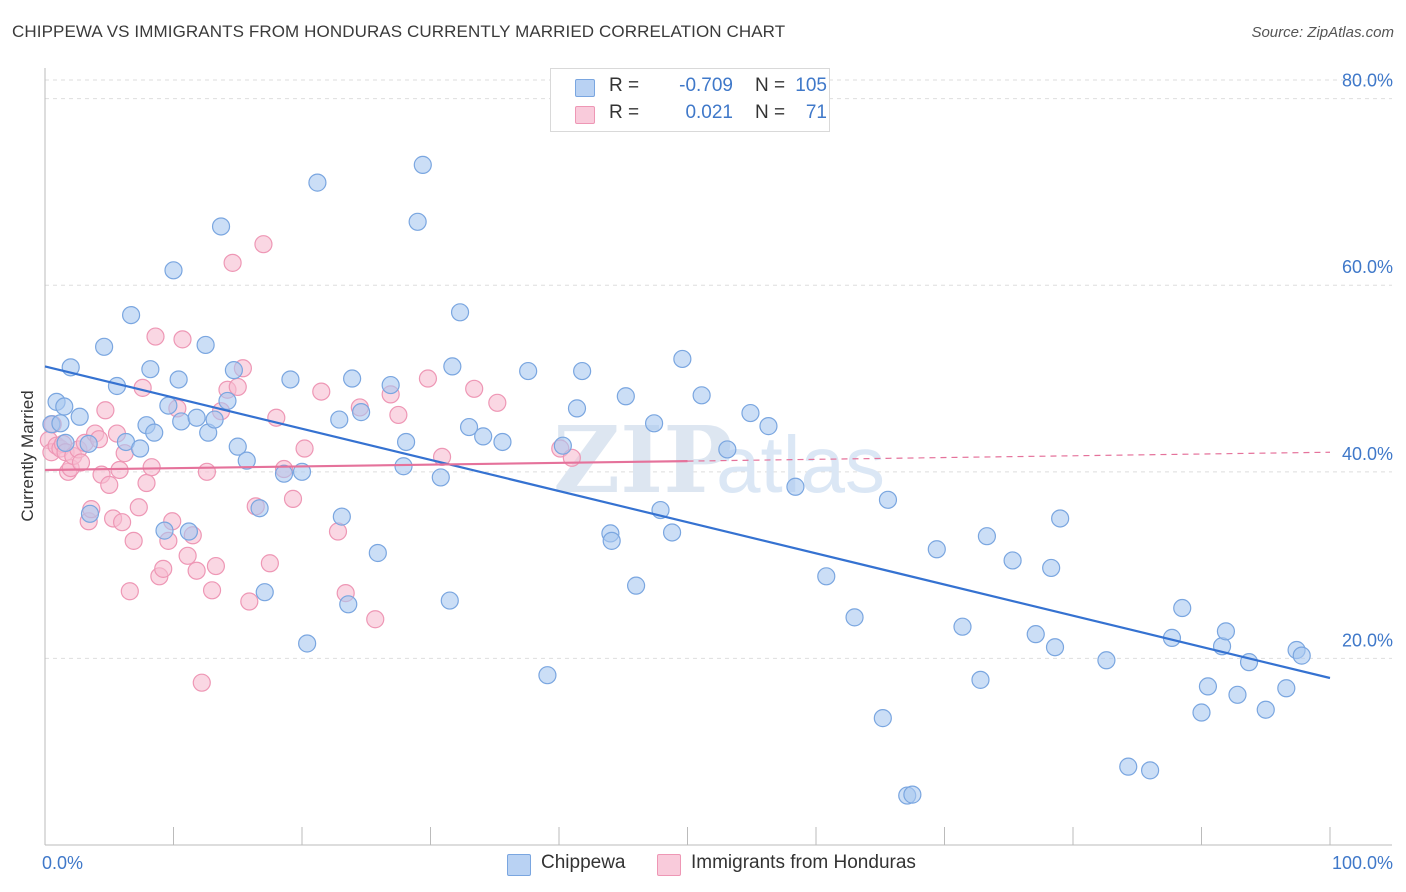 This screenshot has width=1406, height=892. What do you see at coordinates (1009, 456) in the screenshot?
I see `honduras-trend-extension` at bounding box center [1009, 456].